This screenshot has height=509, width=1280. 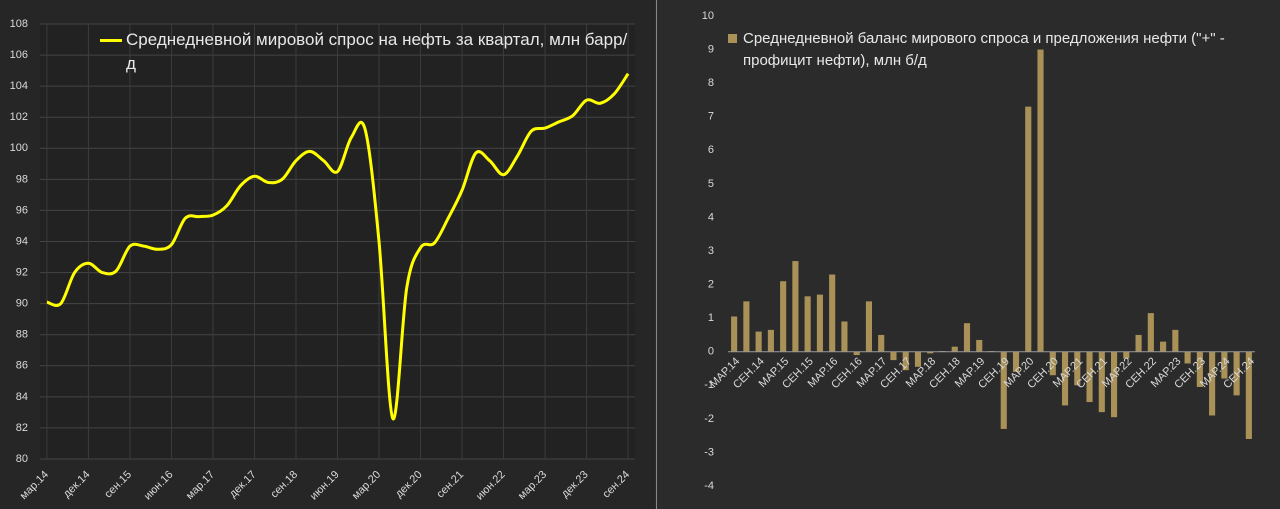 I want to click on y-tick-label: 80, so click(x=22, y=459).